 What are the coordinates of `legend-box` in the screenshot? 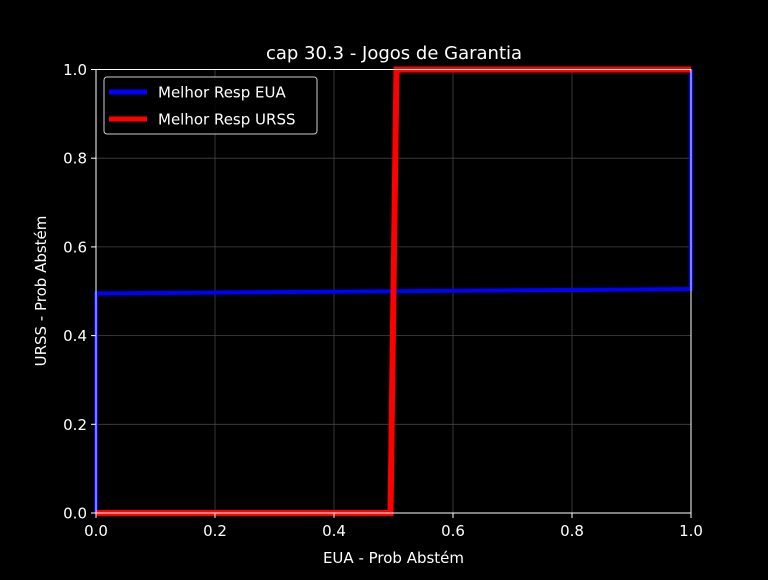 It's located at (210, 105).